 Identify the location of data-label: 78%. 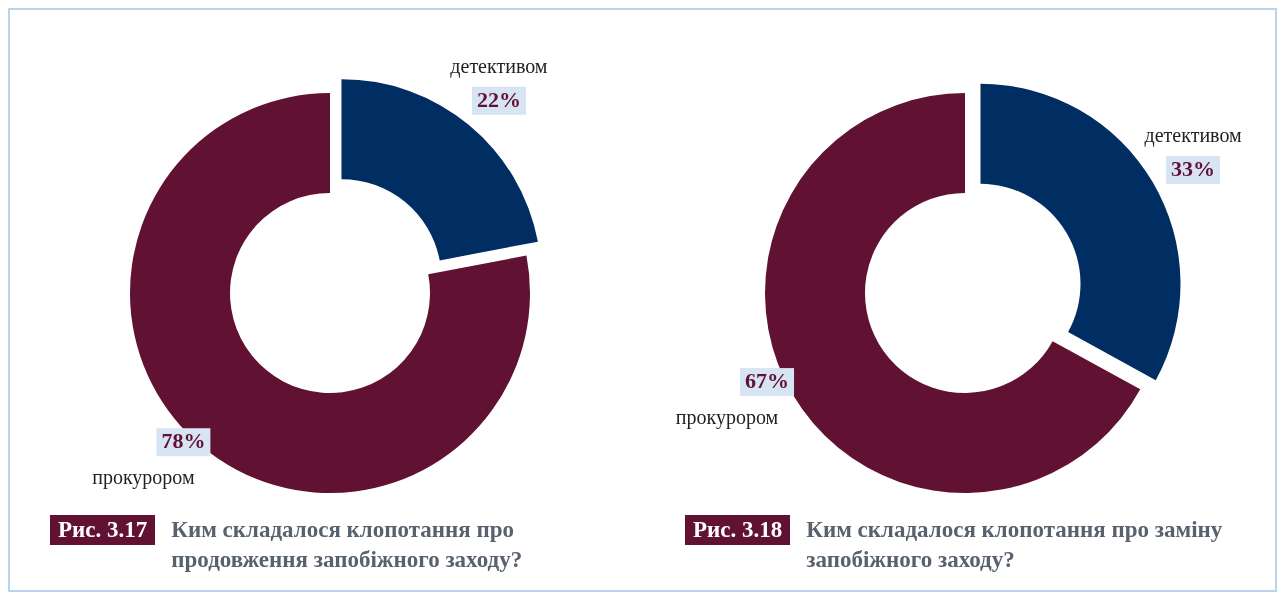
(183, 441).